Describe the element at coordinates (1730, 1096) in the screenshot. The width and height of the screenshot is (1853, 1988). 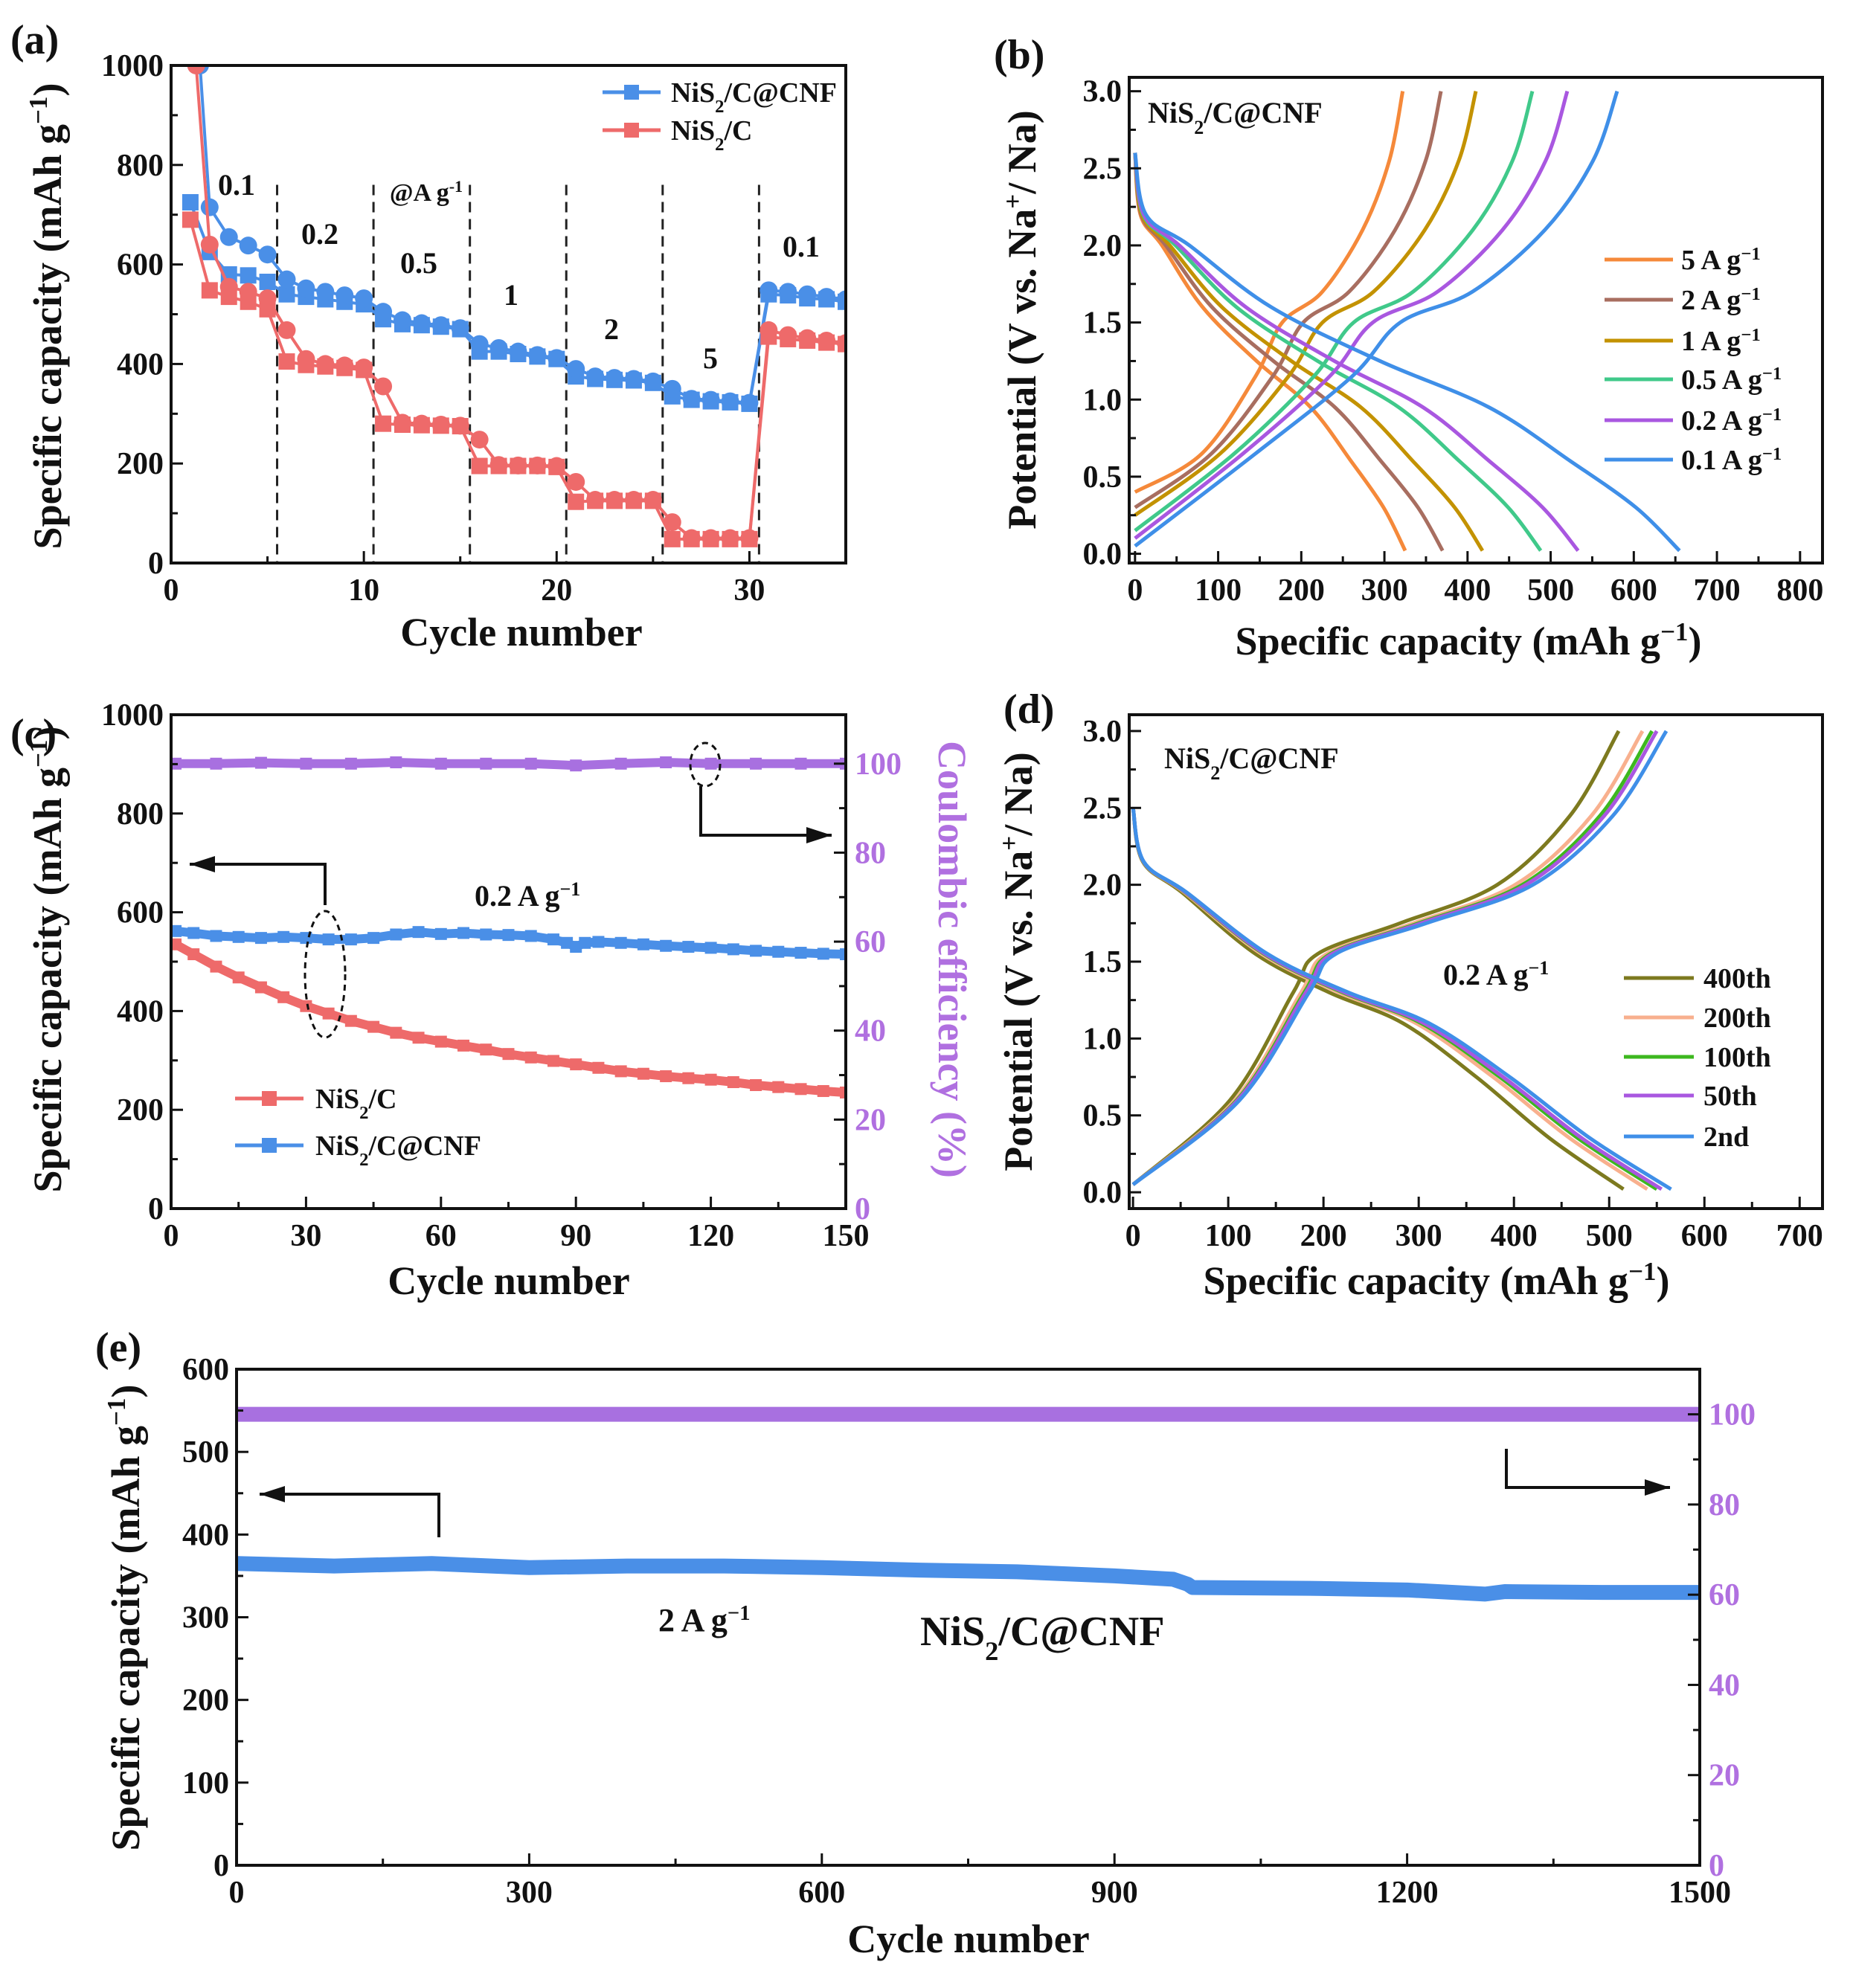
I see `legend-label: 50th` at that location.